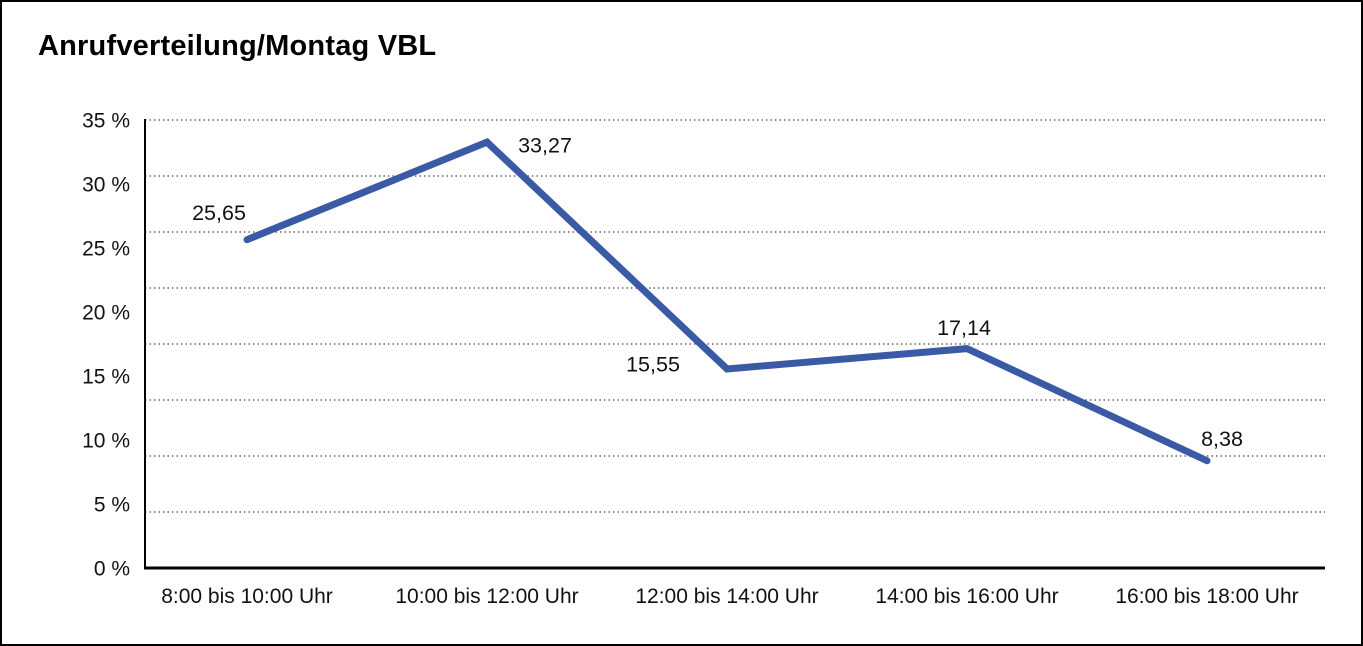 This screenshot has width=1363, height=646. I want to click on y-tick-label: 35 %, so click(106, 121).